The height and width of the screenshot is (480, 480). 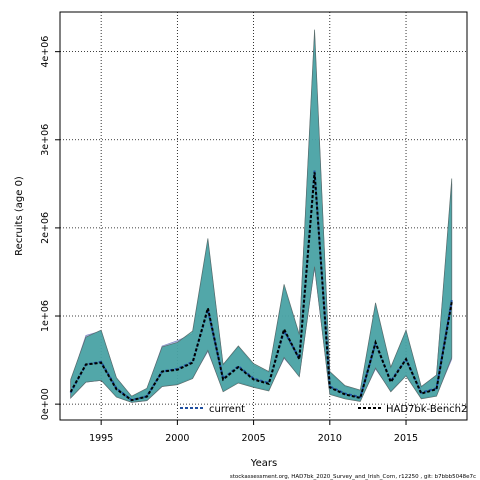 What do you see at coordinates (45, 140) in the screenshot?
I see `y-tick-label: 3e+06` at bounding box center [45, 140].